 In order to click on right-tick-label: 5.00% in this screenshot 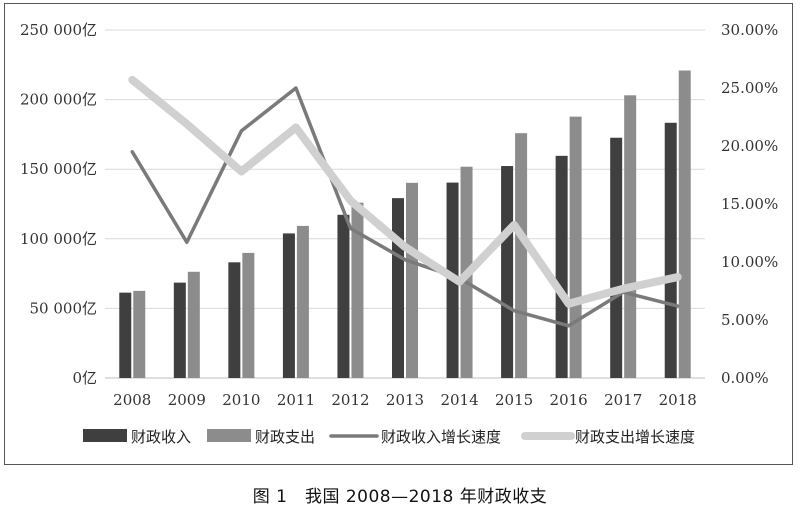, I will do `click(745, 320)`.